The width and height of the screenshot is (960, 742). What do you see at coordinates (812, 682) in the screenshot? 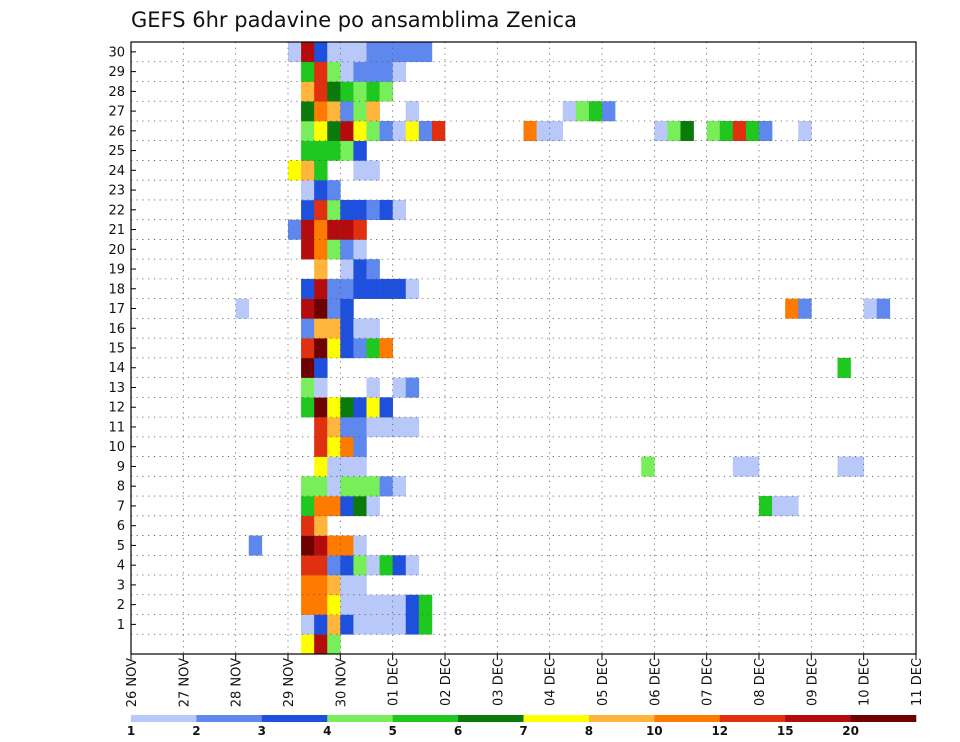
I see `x-tick-label: 09 DEC` at bounding box center [812, 682].